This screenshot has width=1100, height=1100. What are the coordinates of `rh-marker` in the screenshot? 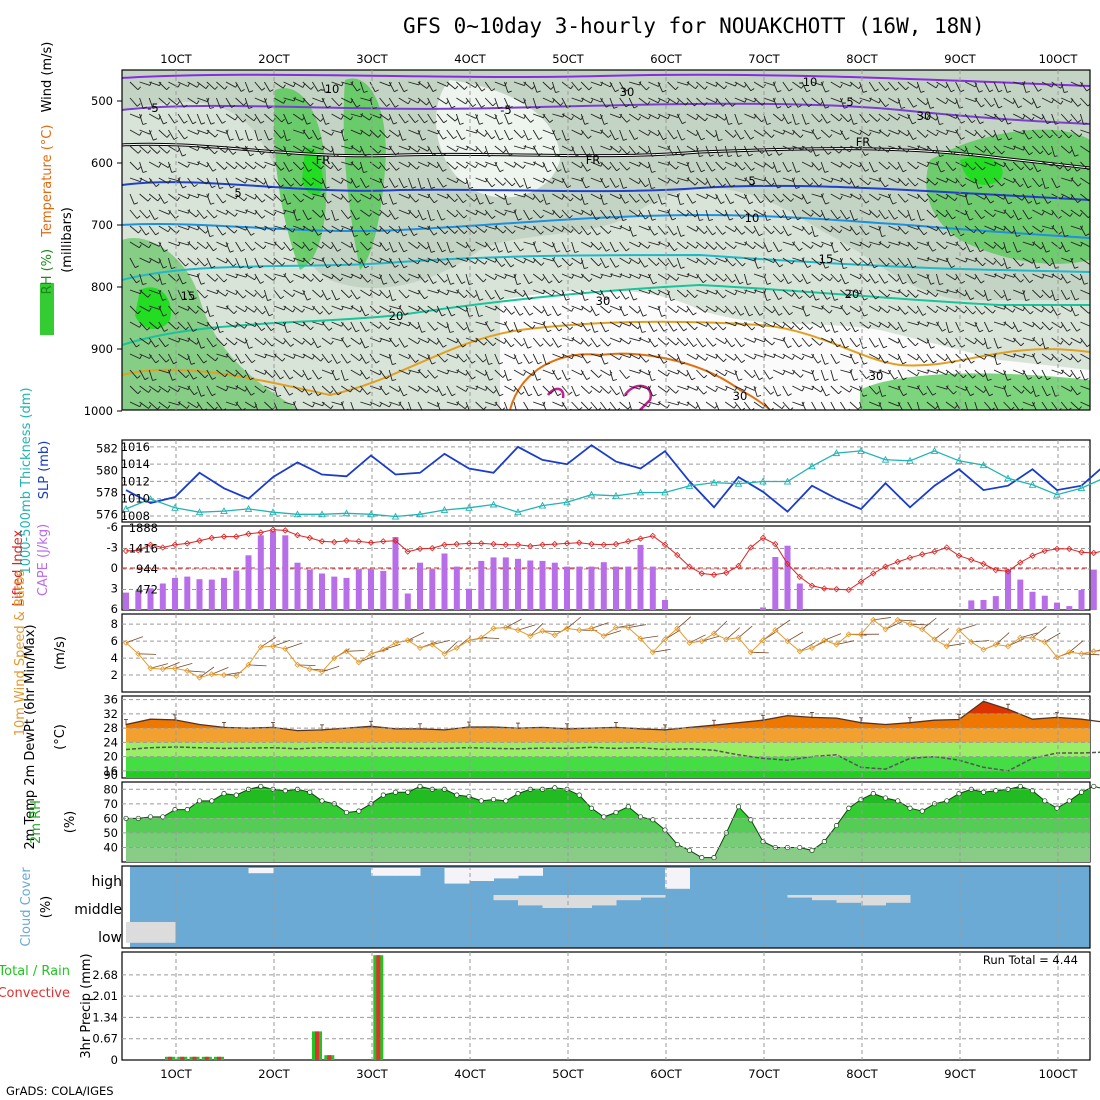 It's located at (420, 786).